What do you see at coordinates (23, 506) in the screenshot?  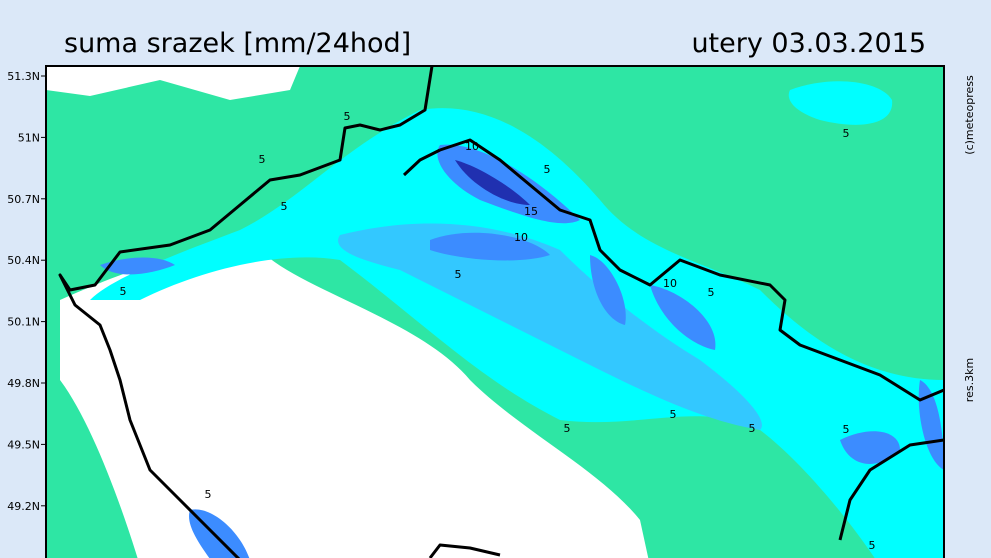 I see `latitude-label: 49.2N` at bounding box center [23, 506].